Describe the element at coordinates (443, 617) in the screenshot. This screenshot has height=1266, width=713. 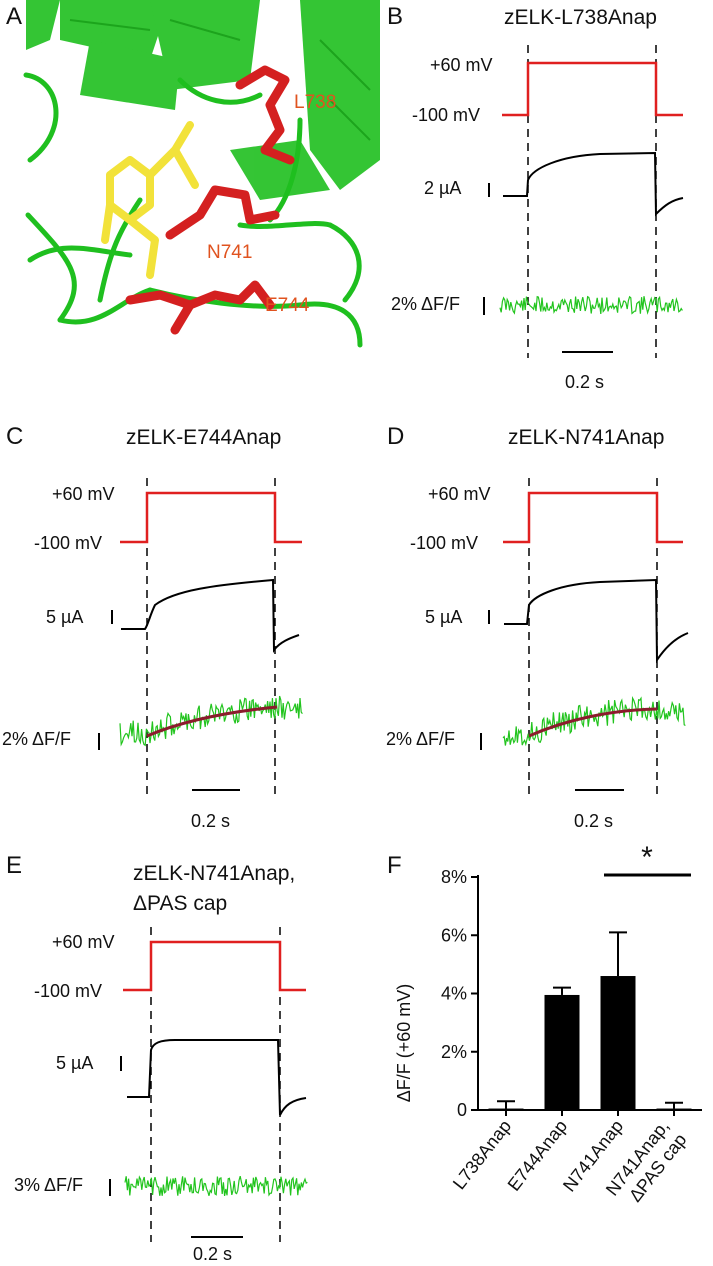
I see `panel-d-current-scale-label: 5 µA` at that location.